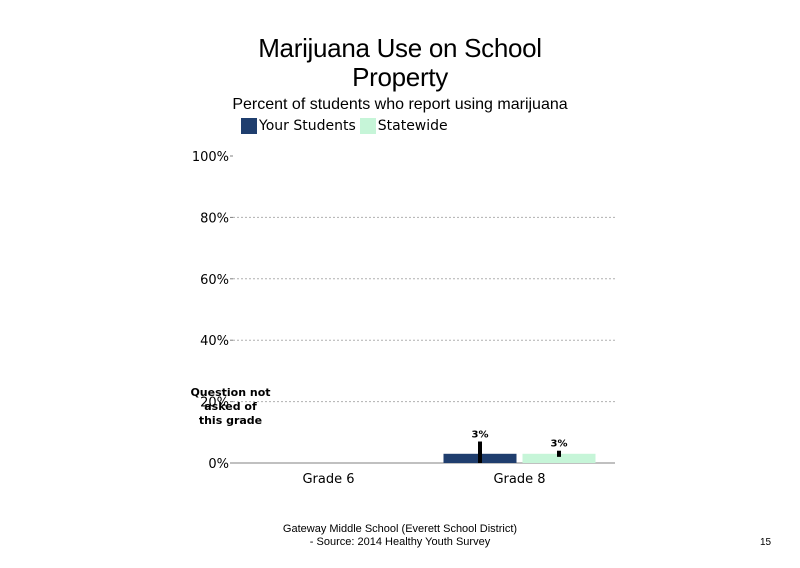 The image size is (800, 568). Describe the element at coordinates (214, 280) in the screenshot. I see `y-tick-label: 60%` at that location.